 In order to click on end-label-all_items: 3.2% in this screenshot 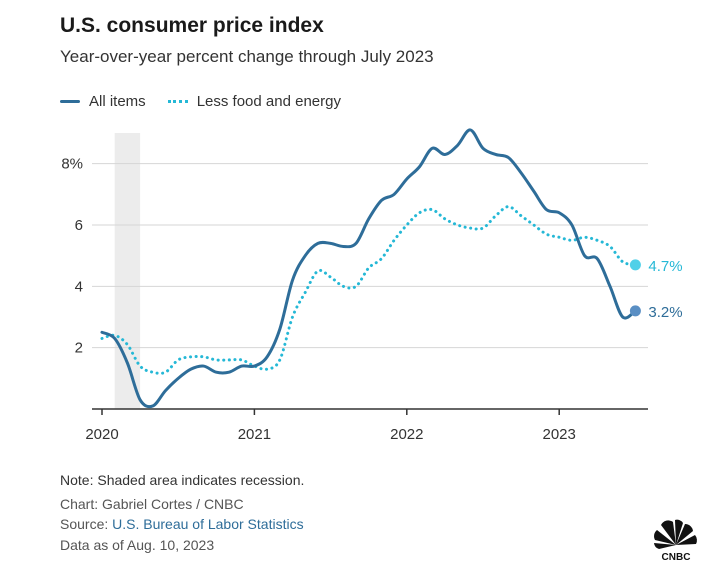, I will do `click(665, 312)`.